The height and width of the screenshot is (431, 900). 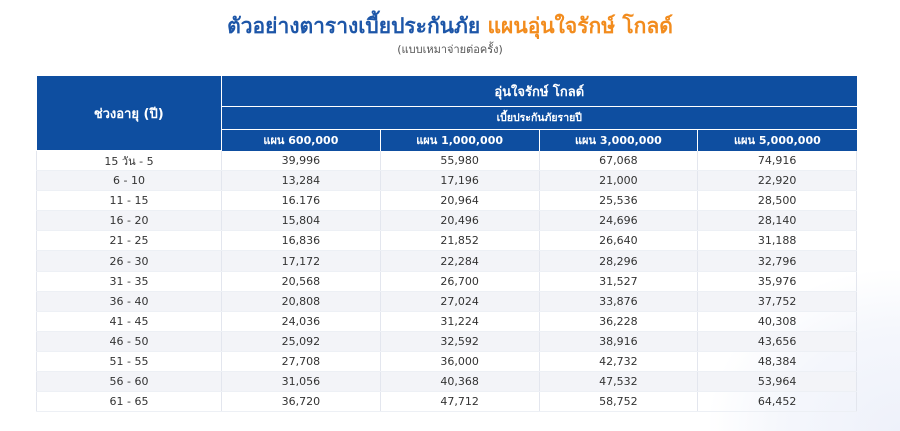 I want to click on premium-cell: 21,000, so click(x=619, y=181).